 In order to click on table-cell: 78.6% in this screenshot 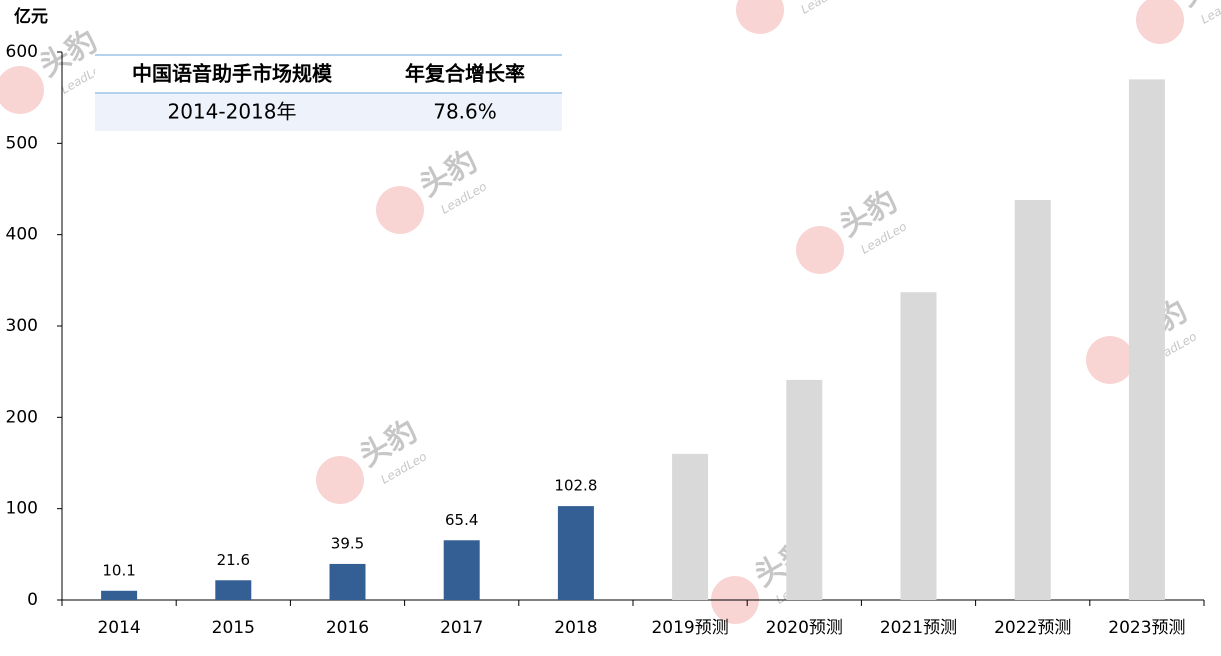, I will do `click(465, 112)`.